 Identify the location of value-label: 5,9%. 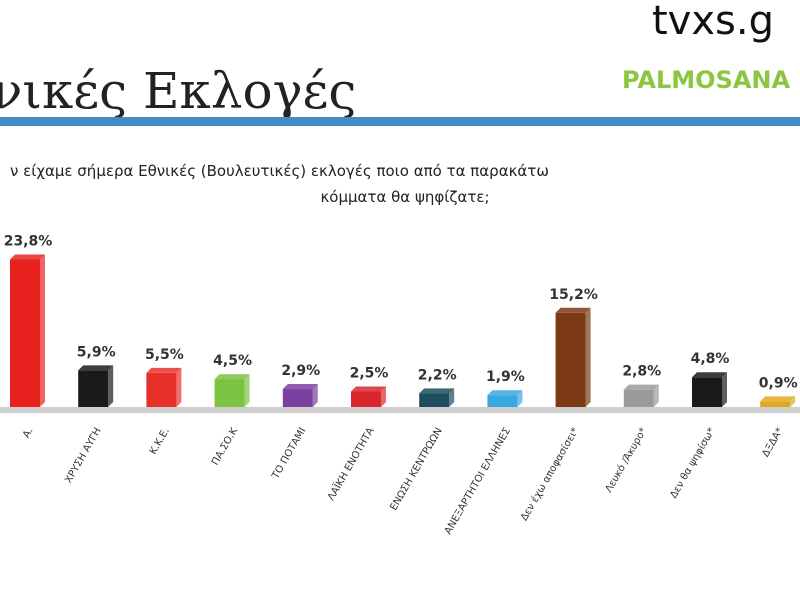
(96, 352).